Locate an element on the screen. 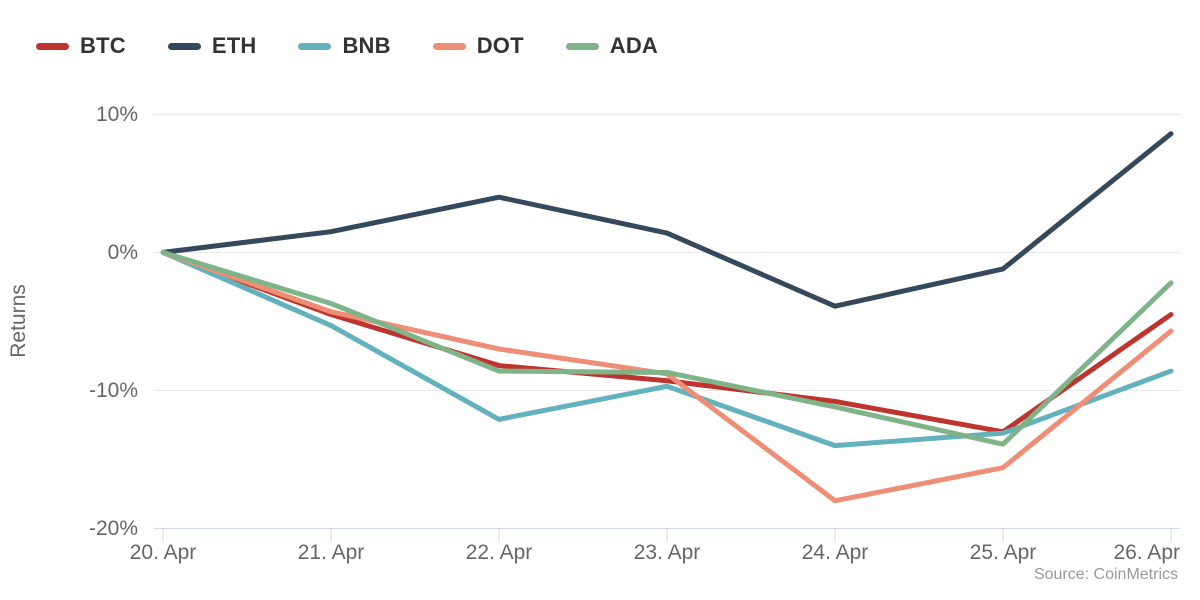 Image resolution: width=1200 pixels, height=600 pixels. x-axis-tick-label: 22. Apr is located at coordinates (499, 552).